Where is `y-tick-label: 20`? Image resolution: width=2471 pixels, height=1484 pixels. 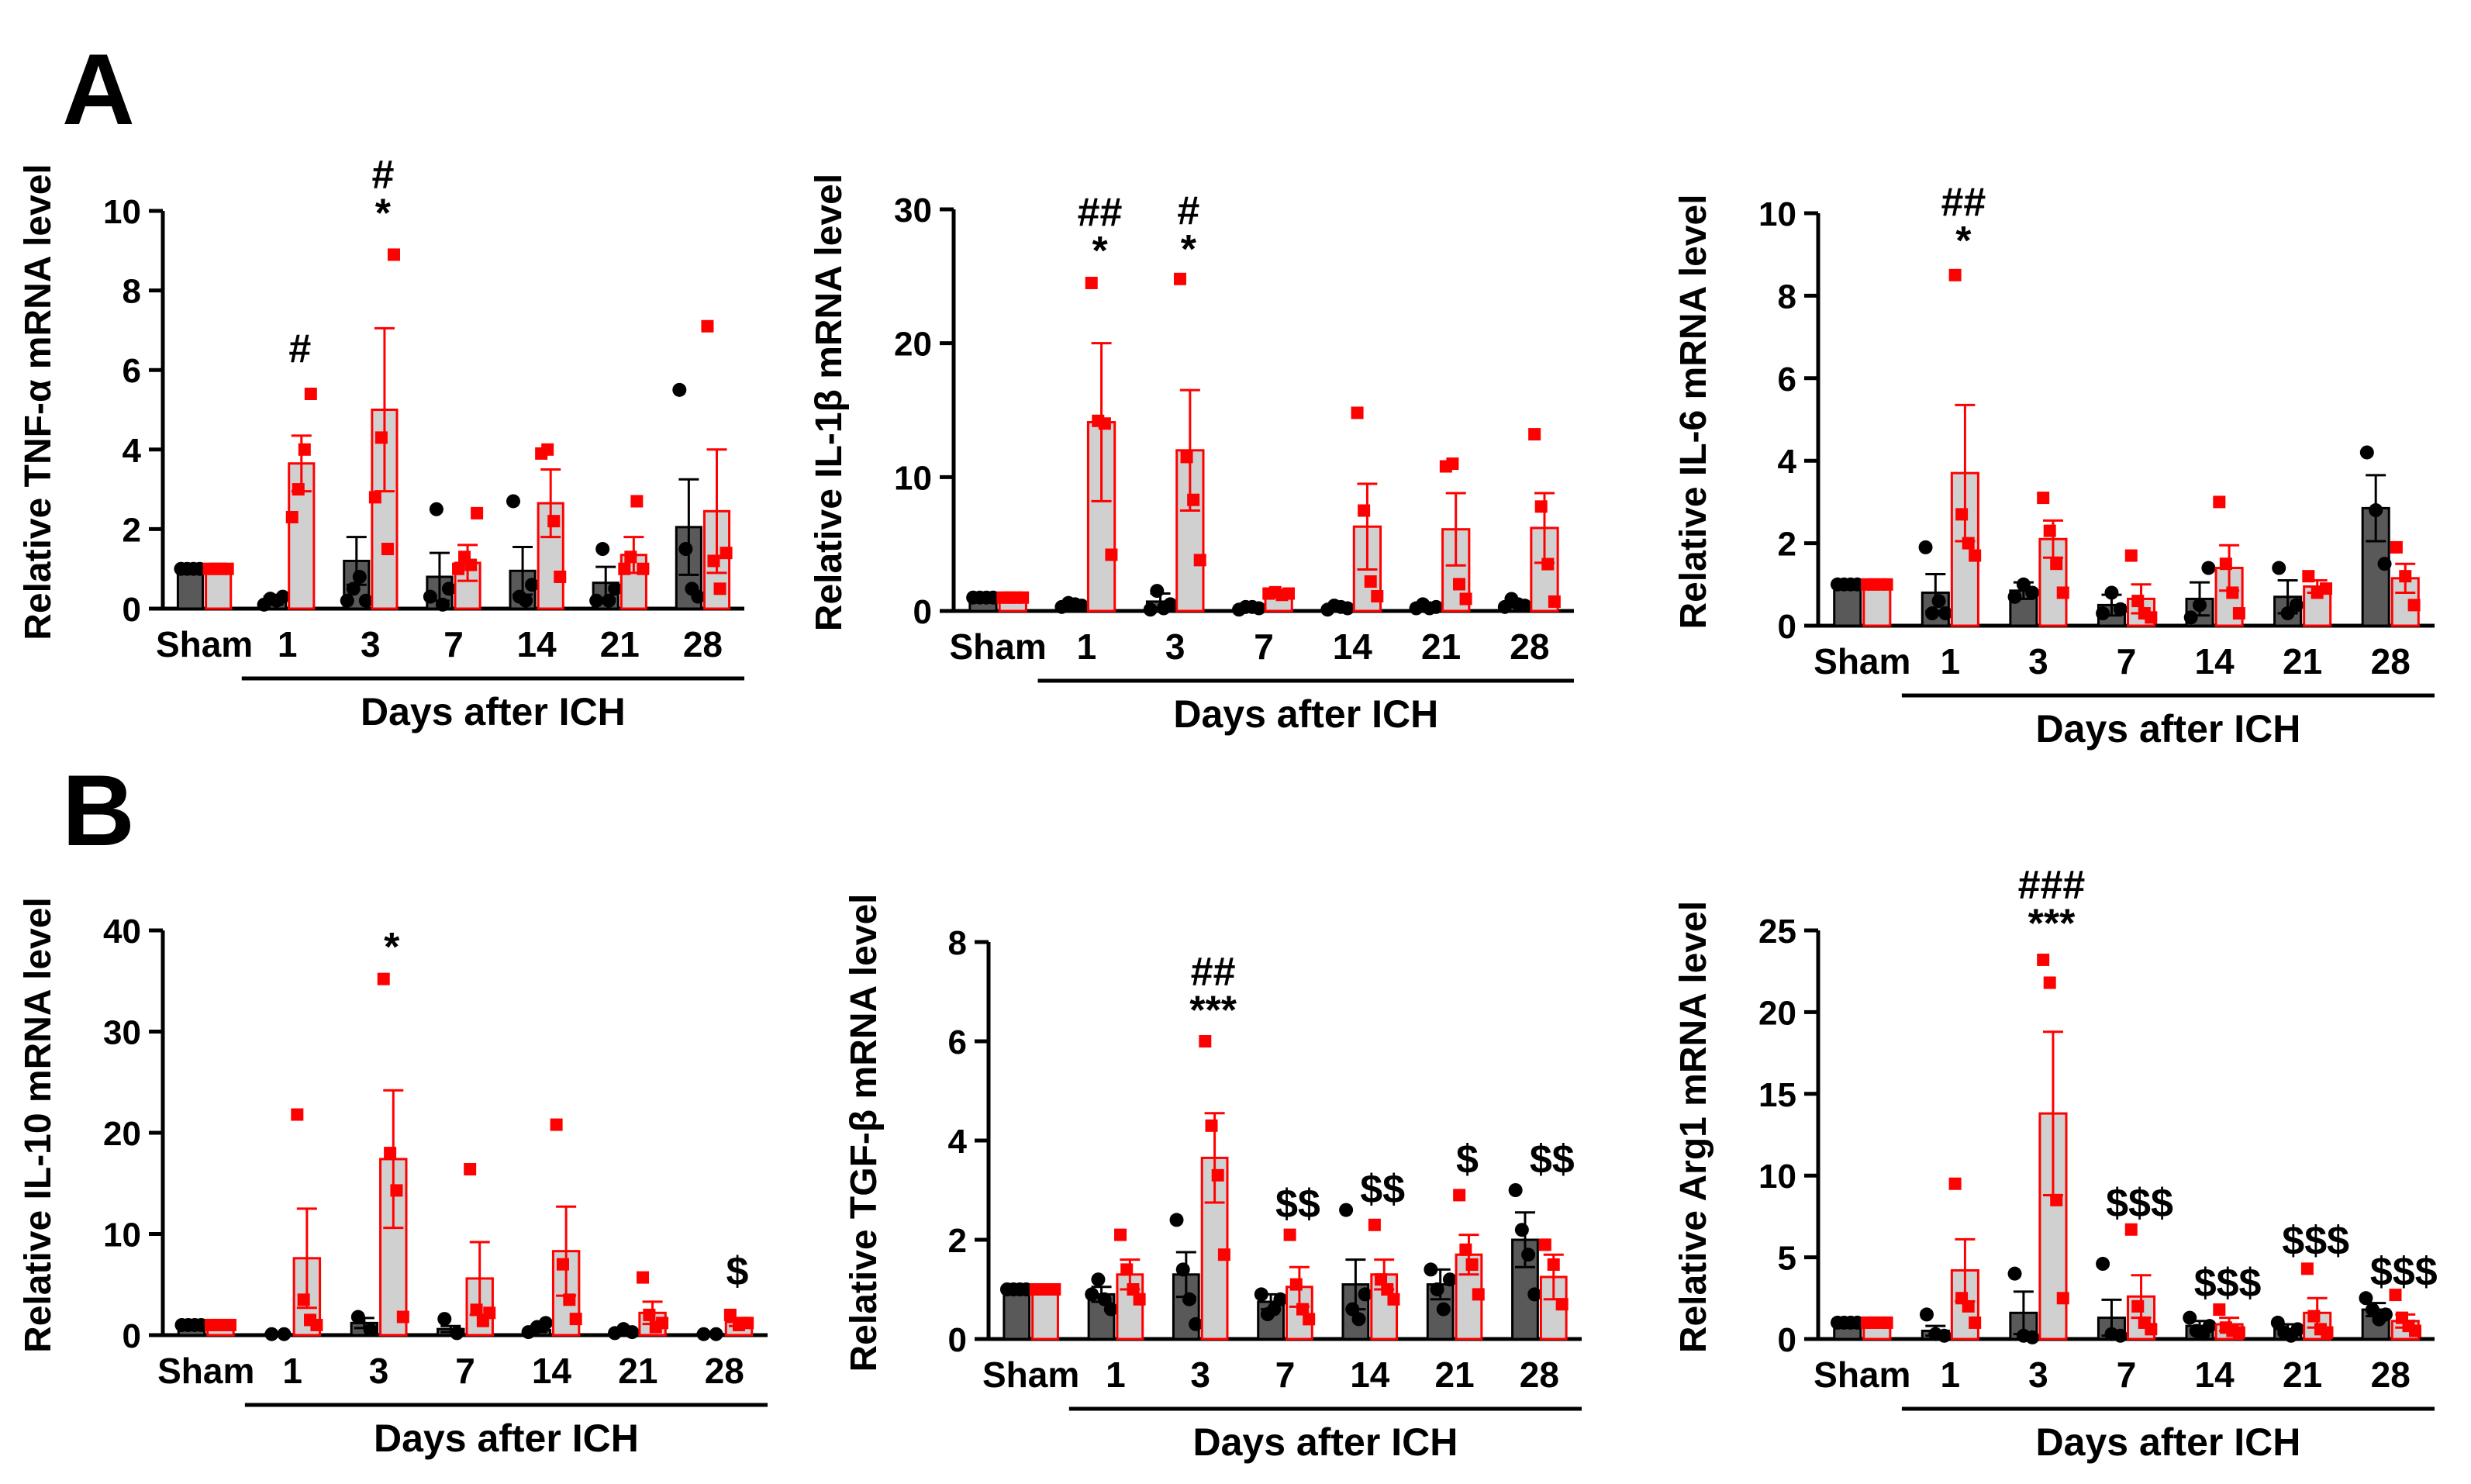
y-tick-label: 20 is located at coordinates (913, 345).